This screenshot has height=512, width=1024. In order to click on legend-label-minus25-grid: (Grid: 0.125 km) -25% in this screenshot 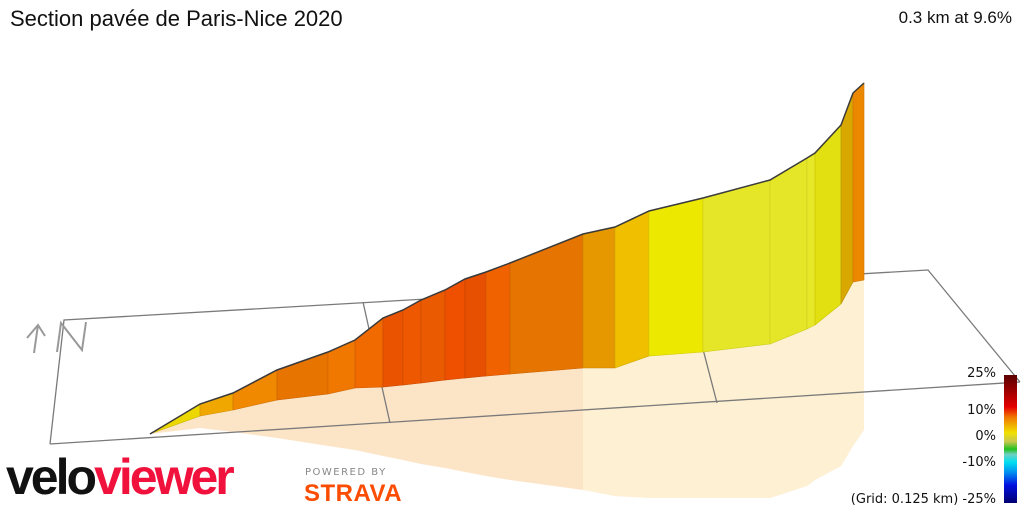, I will do `click(923, 499)`.